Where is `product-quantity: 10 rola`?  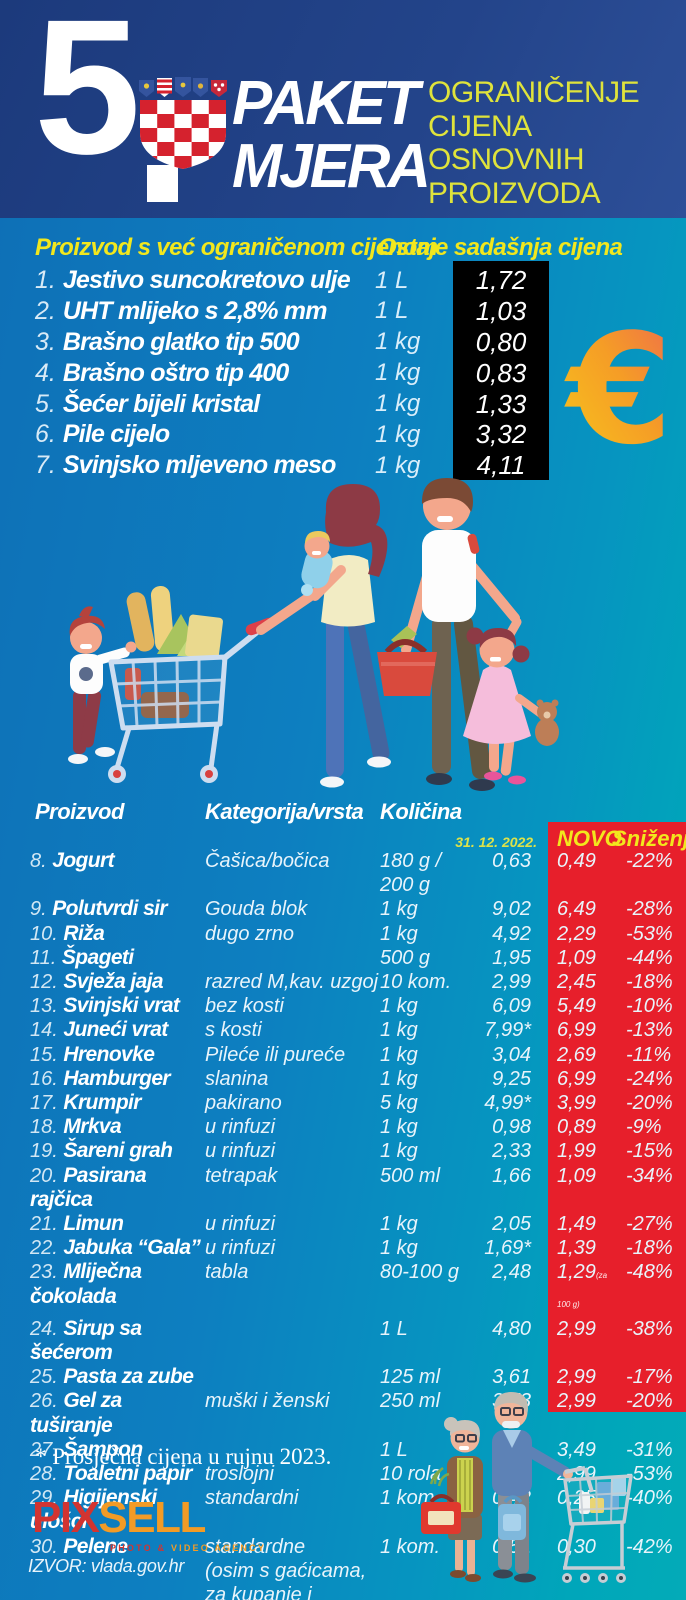 product-quantity: 10 rola is located at coordinates (411, 1474).